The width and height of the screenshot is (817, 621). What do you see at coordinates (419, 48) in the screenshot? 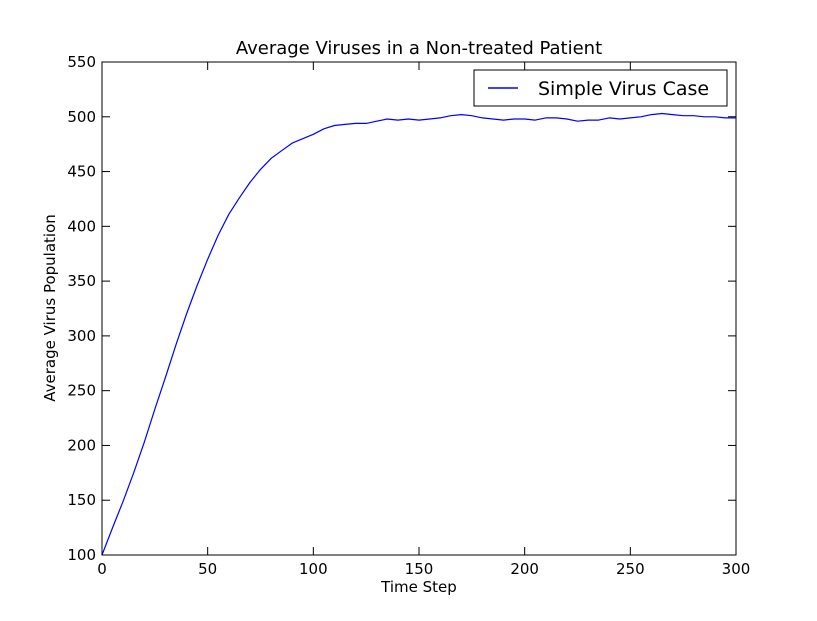
I see `chart-title: Average Viruses in a Non-treated Patient` at bounding box center [419, 48].